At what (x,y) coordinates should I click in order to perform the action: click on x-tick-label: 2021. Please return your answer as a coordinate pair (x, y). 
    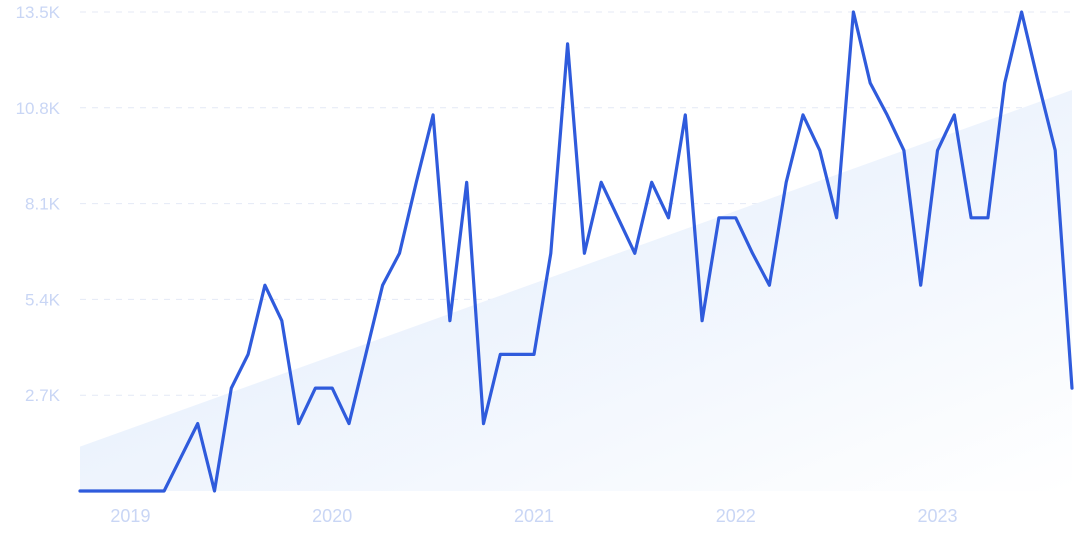
    Looking at the image, I should click on (534, 516).